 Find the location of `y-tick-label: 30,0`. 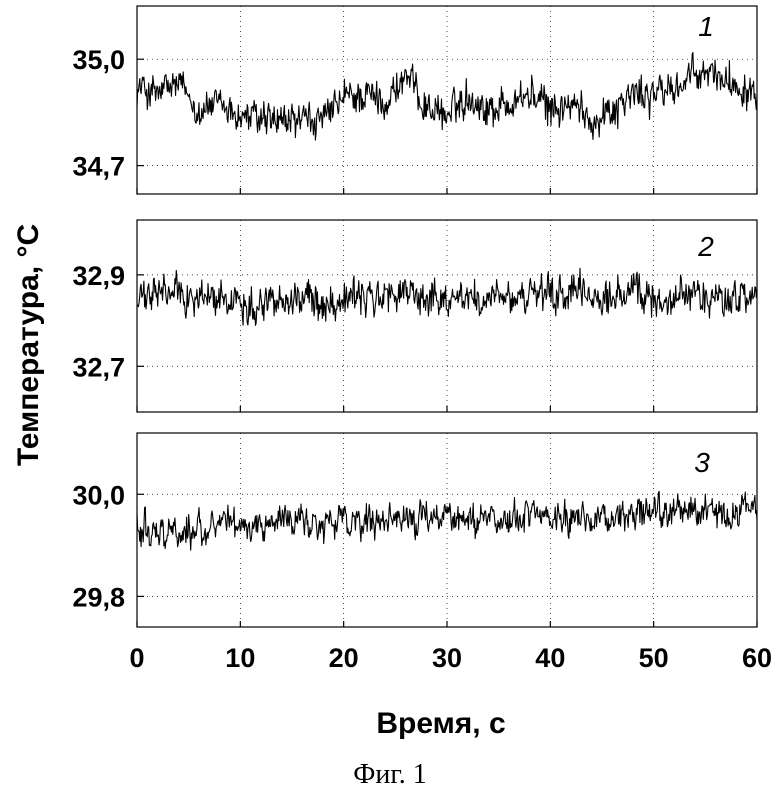

y-tick-label: 30,0 is located at coordinates (98, 495).